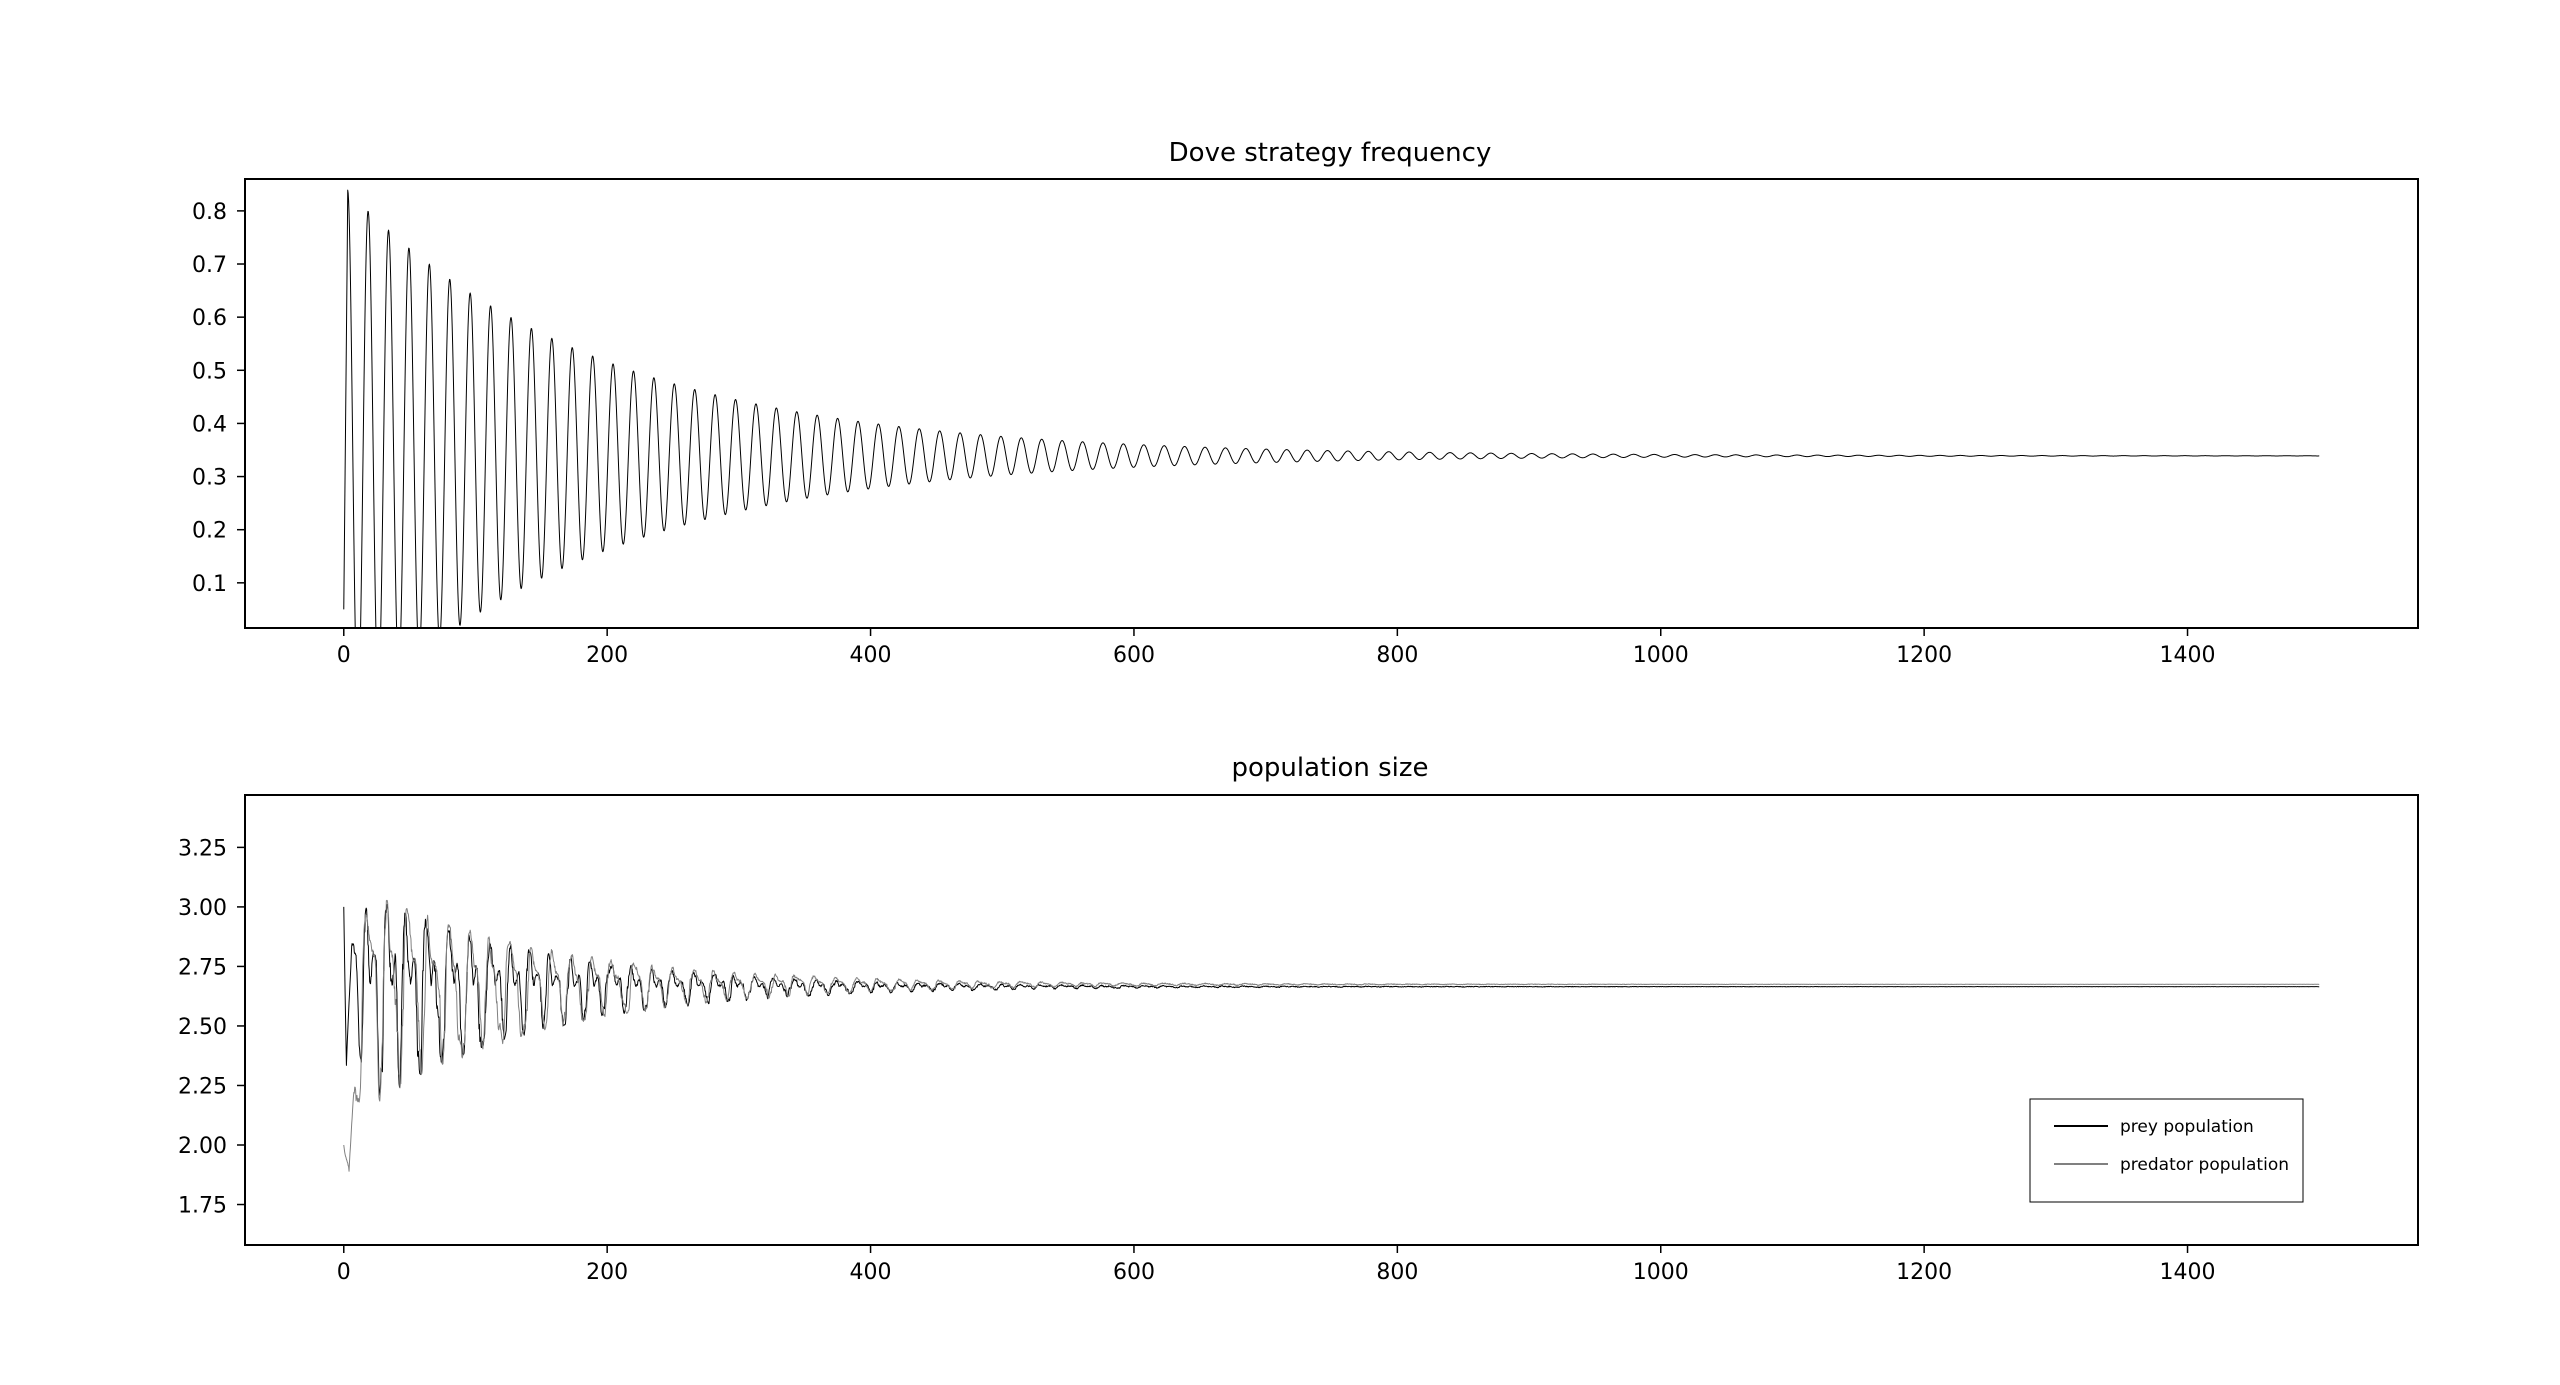 The height and width of the screenshot is (1385, 2560). I want to click on y-tick-label: 0.5, so click(209, 371).